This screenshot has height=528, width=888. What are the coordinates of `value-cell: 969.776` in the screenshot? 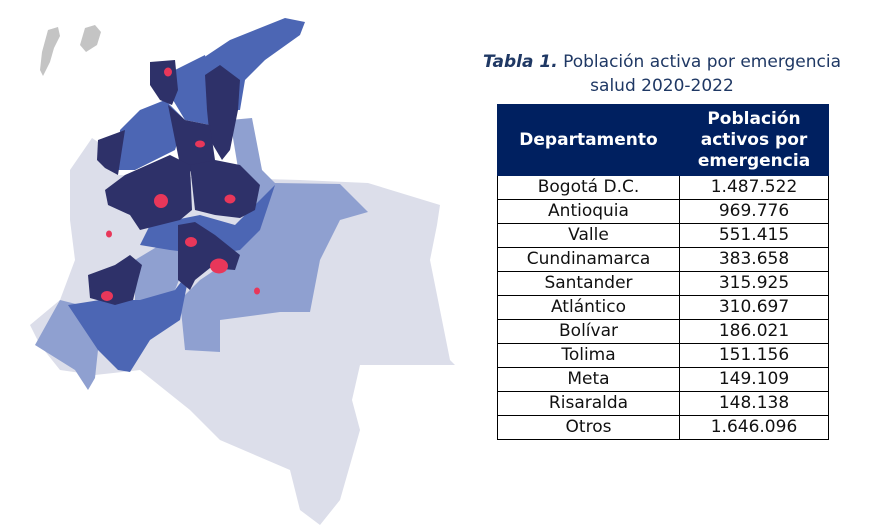 It's located at (754, 211).